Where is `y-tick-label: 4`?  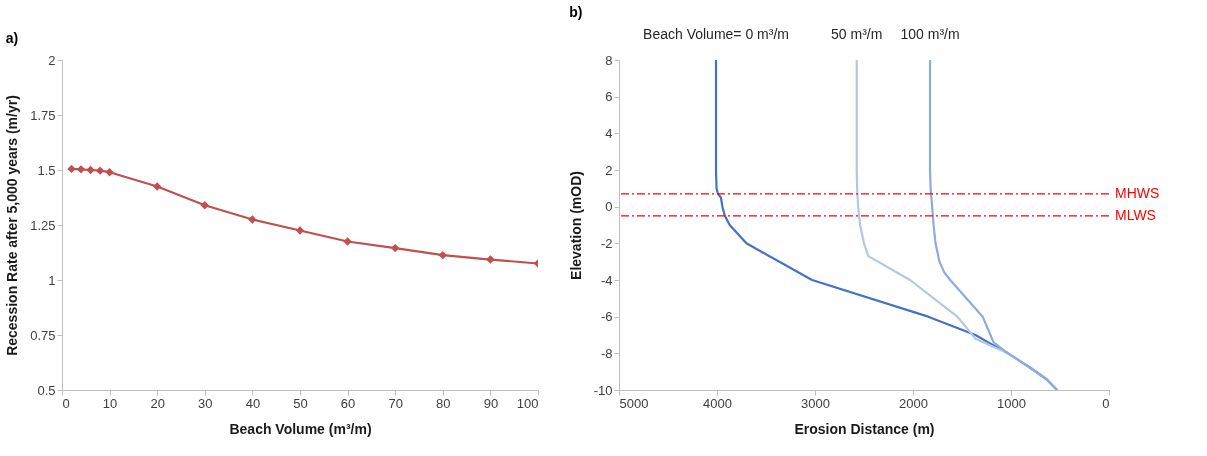 y-tick-label: 4 is located at coordinates (609, 133).